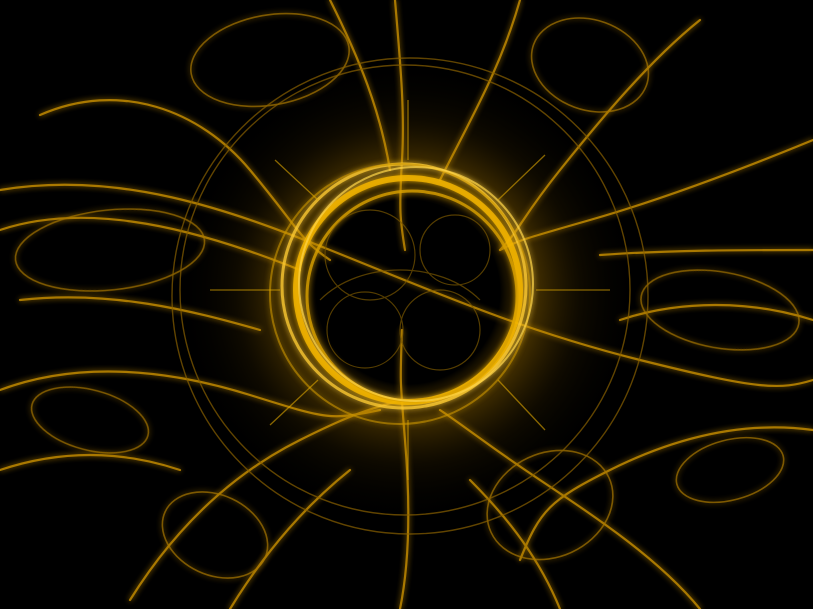 This screenshot has height=609, width=813. What do you see at coordinates (405, 290) in the screenshot?
I see `inner-swirls` at bounding box center [405, 290].